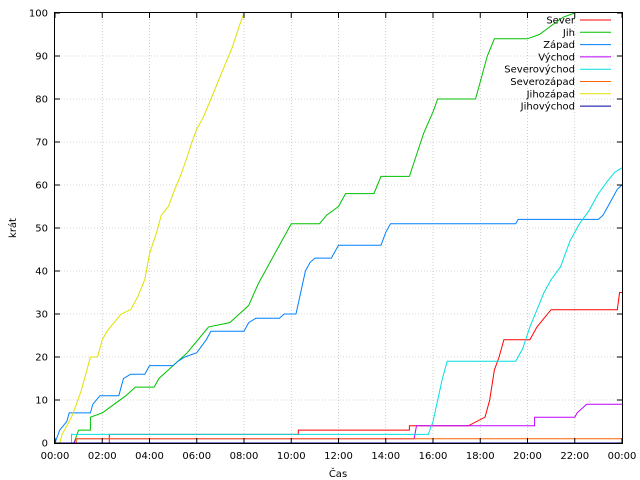 This screenshot has height=480, width=640. Describe the element at coordinates (539, 70) in the screenshot. I see `legend-label: Severovýchod` at that location.